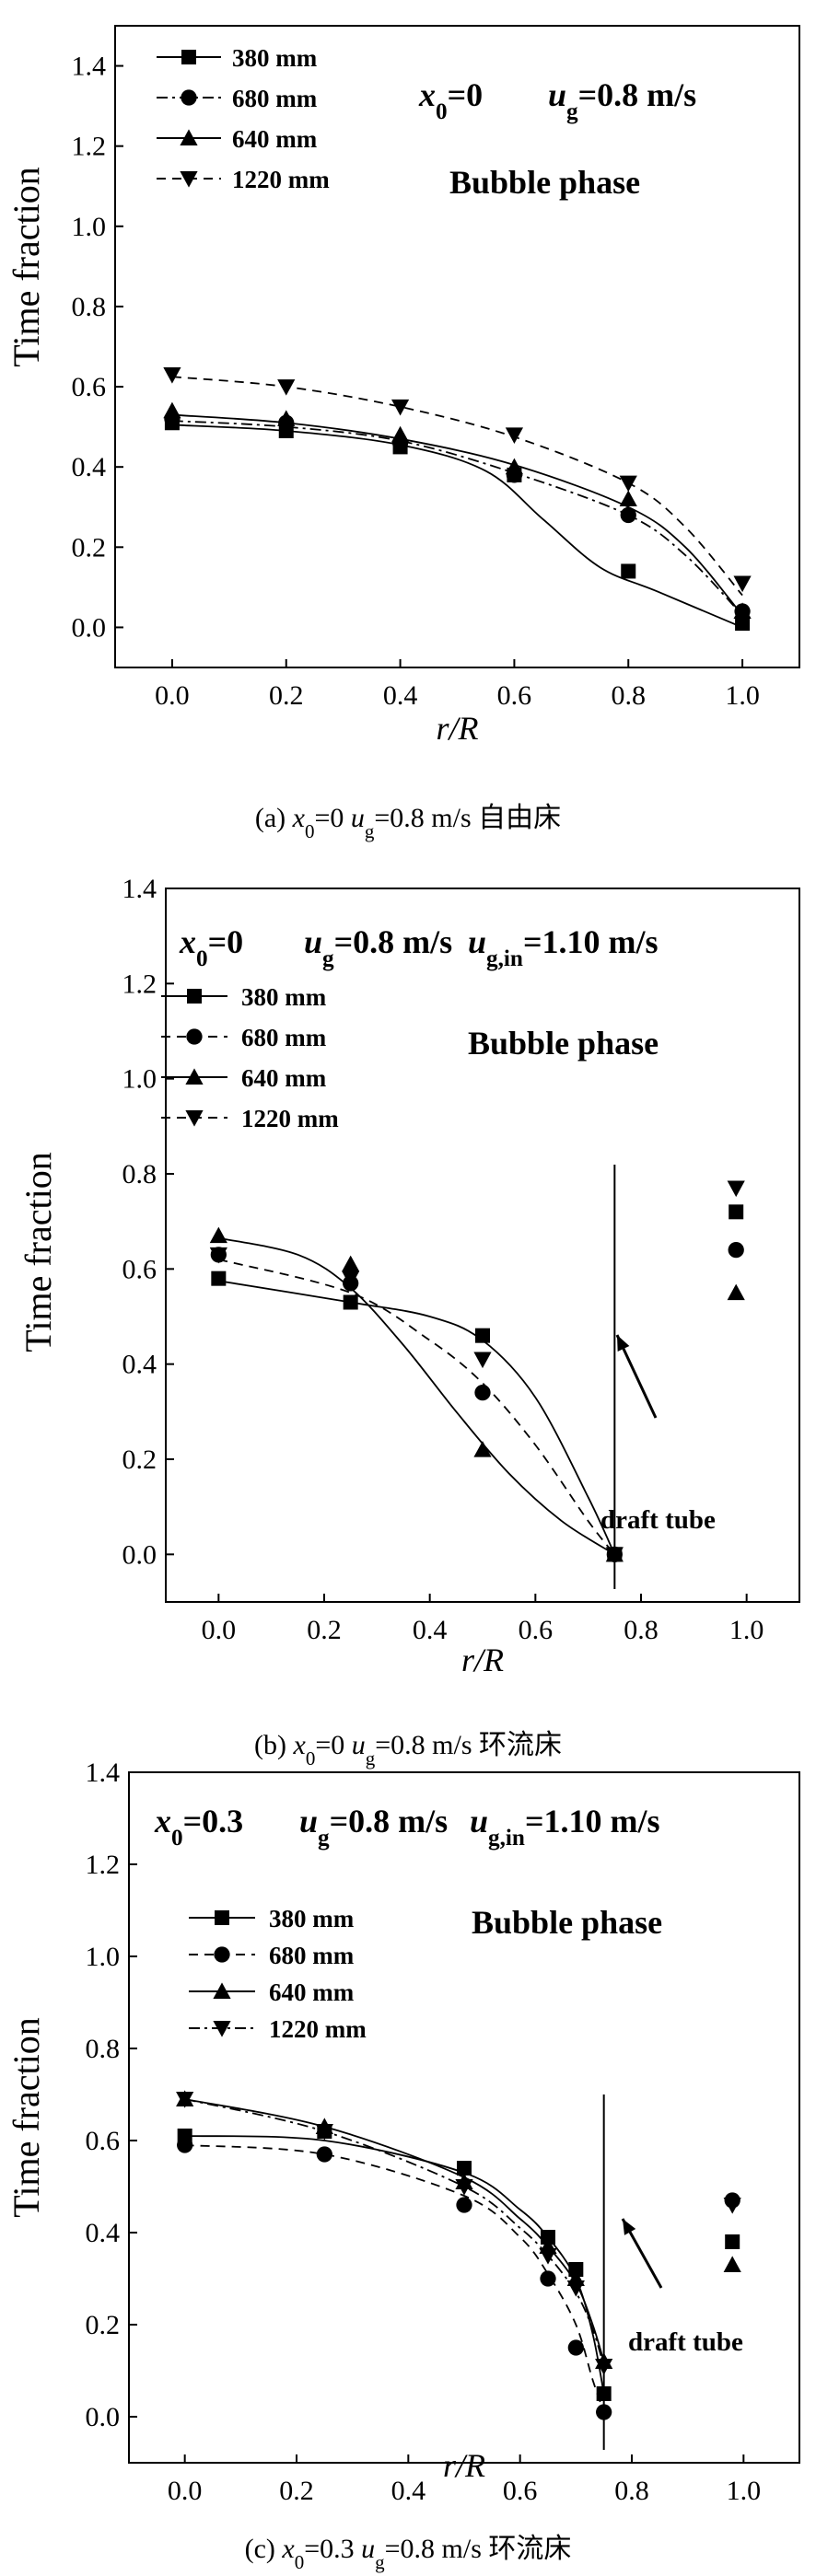 The width and height of the screenshot is (816, 2576). I want to click on caption-letter: (a), so click(274, 818).